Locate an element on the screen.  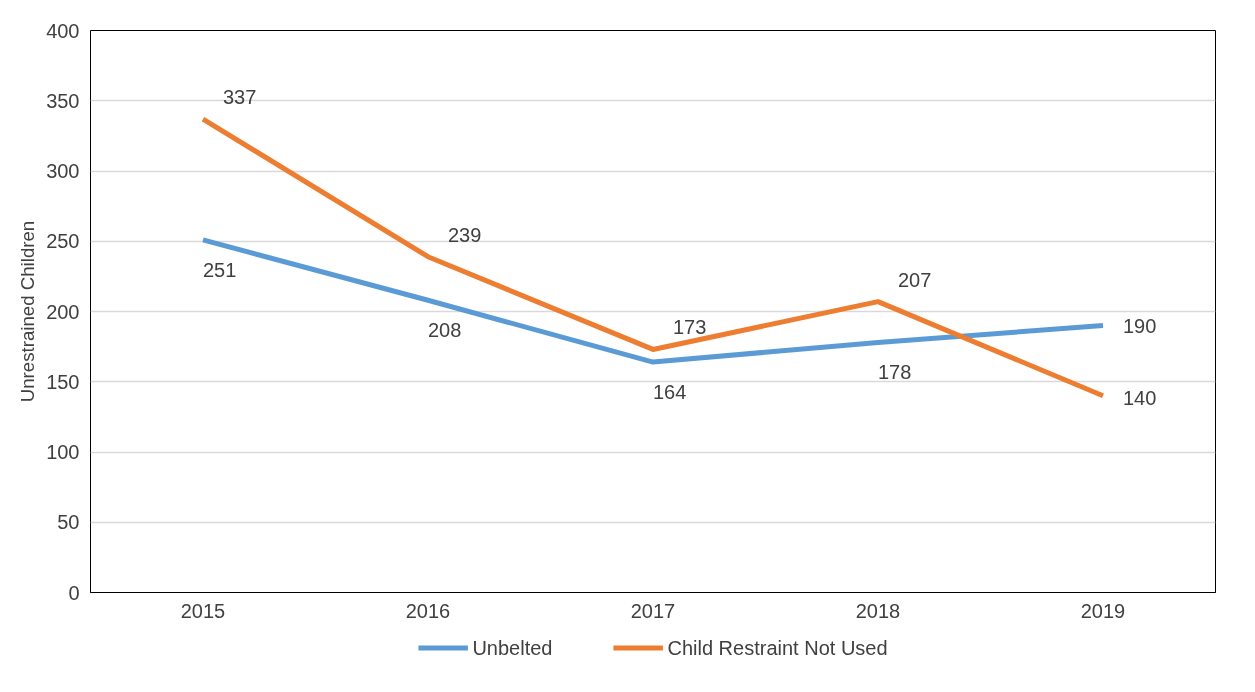
x-tick-label: 2017 is located at coordinates (653, 610).